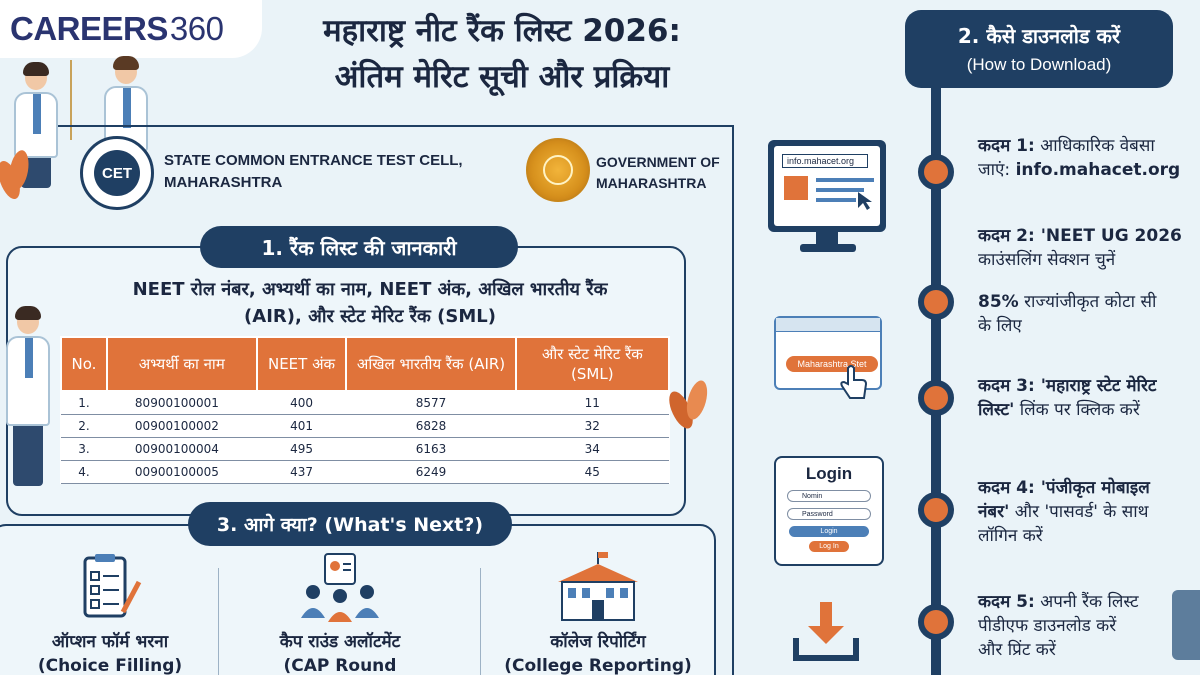  I want to click on step-2-label: कदम 2: 'NEET UG 2026, so click(1080, 236).